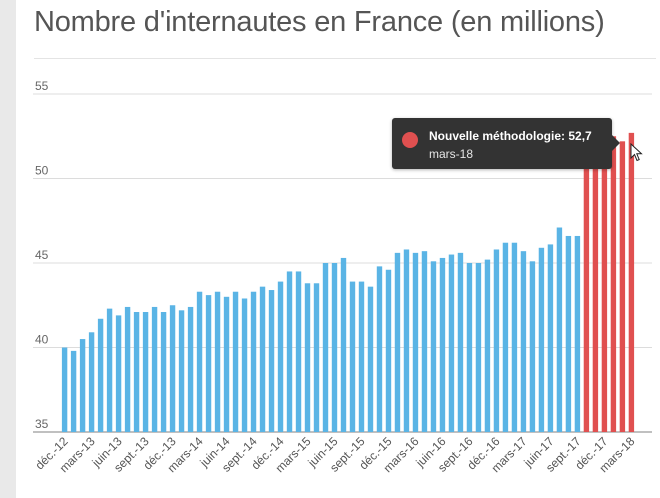 This screenshot has height=498, width=660. I want to click on y-axis-labels: 35 40 45 50 55, so click(42, 255).